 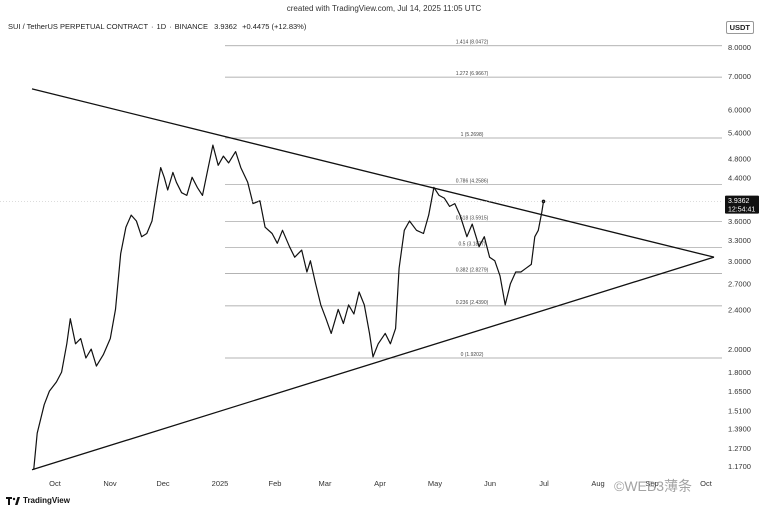 I want to click on x-tick-label: Mar, so click(x=325, y=483).